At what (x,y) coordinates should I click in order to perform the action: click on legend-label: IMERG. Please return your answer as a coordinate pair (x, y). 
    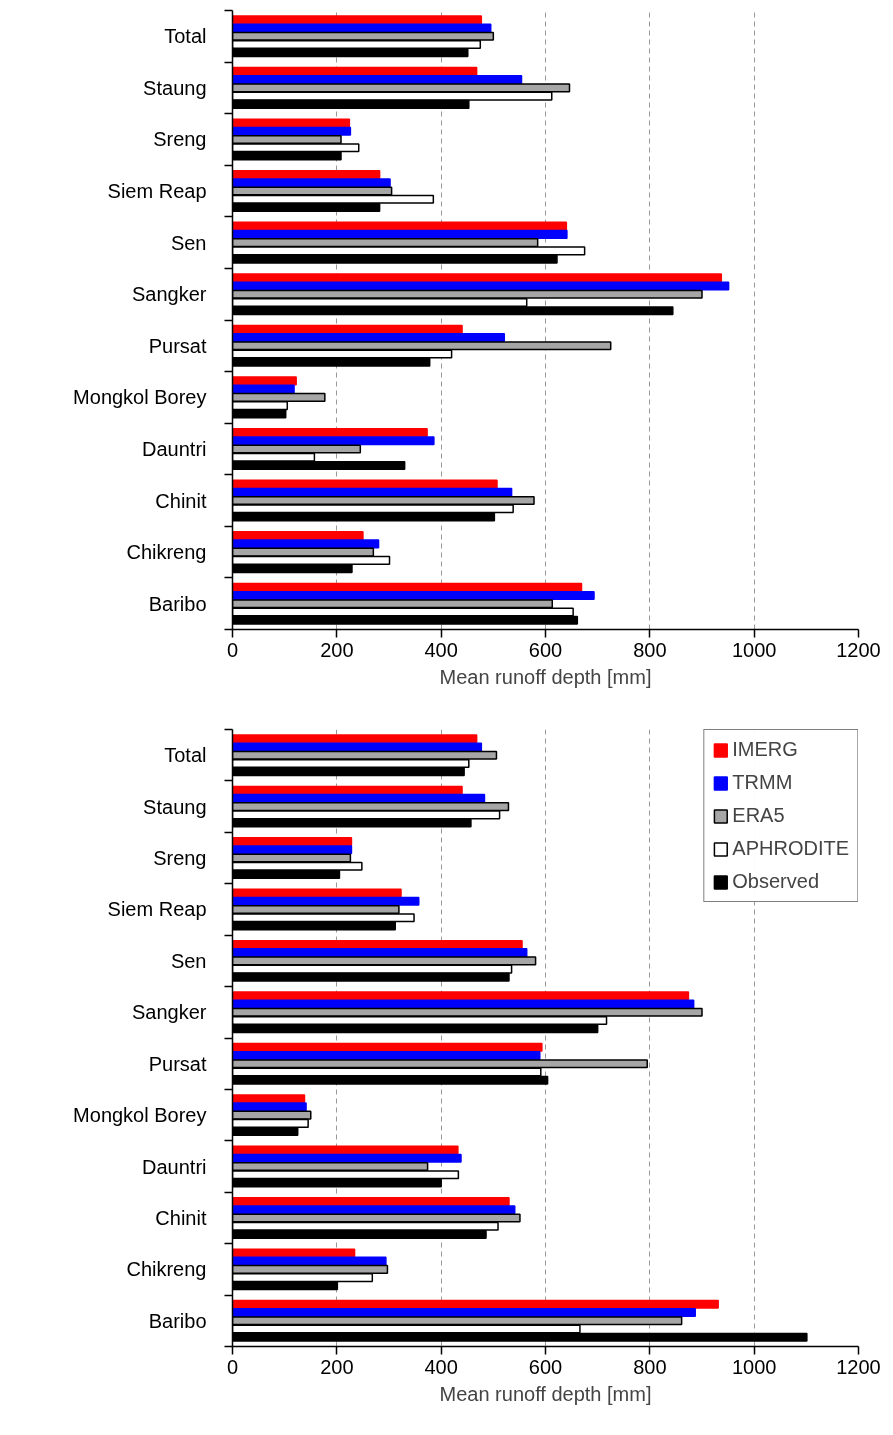
    Looking at the image, I should click on (765, 749).